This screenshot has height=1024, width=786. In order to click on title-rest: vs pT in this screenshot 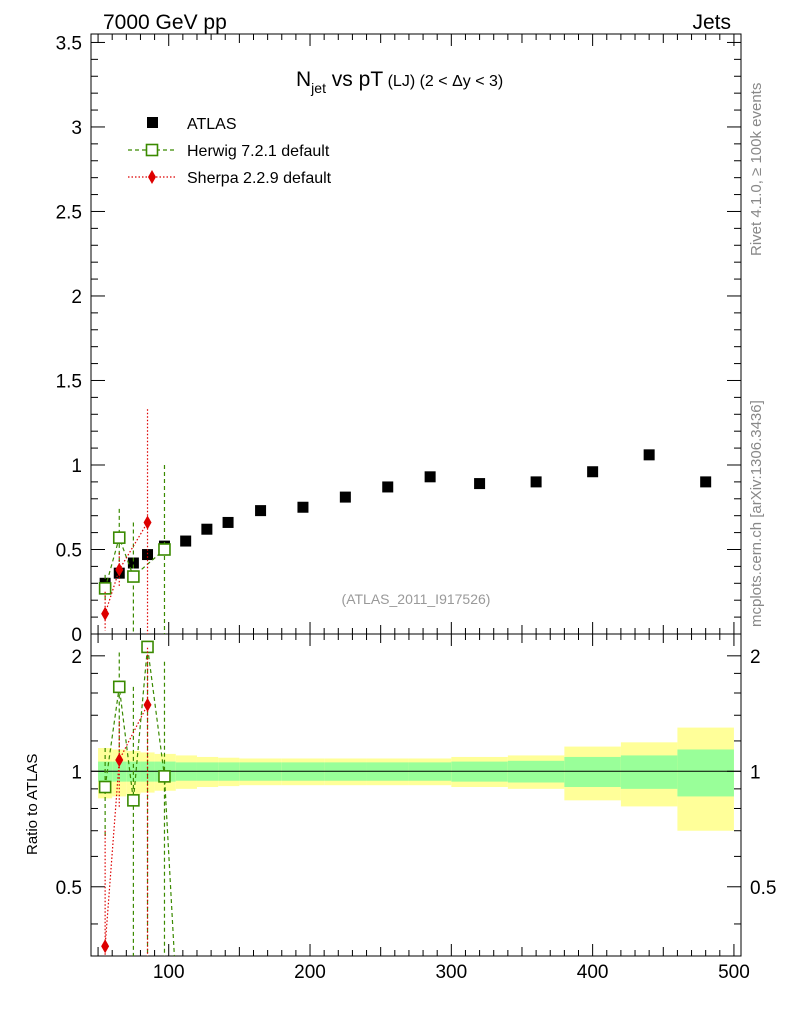, I will do `click(354, 79)`.